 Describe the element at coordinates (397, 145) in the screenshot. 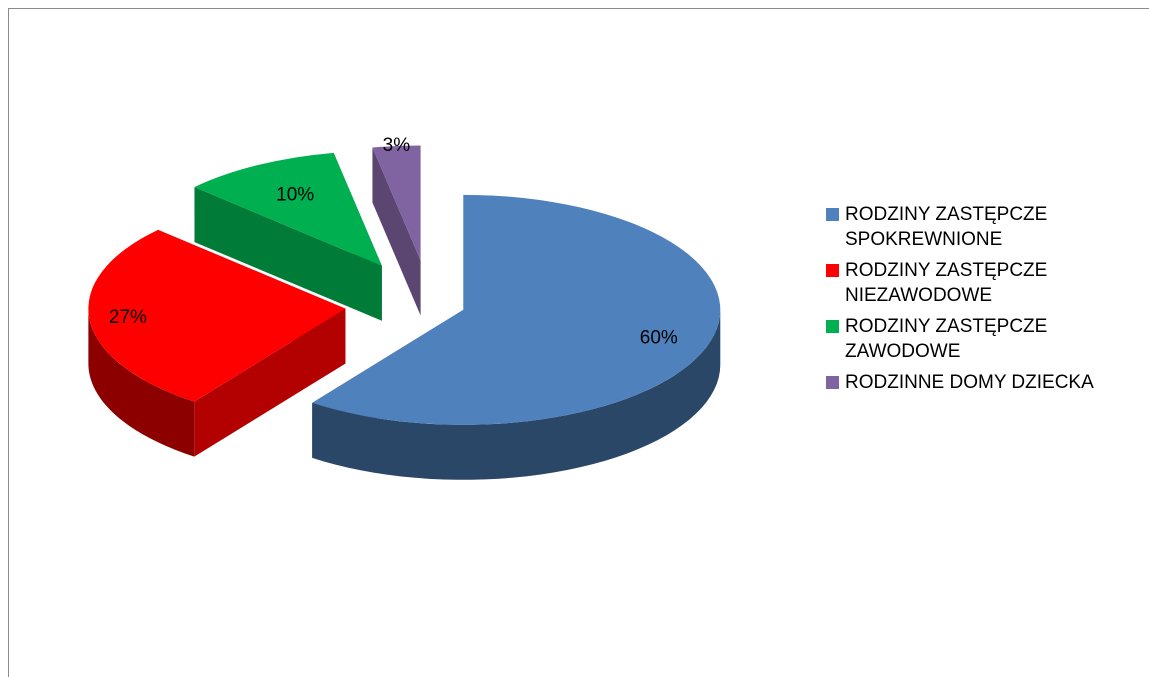

I see `data-label: 3%` at that location.